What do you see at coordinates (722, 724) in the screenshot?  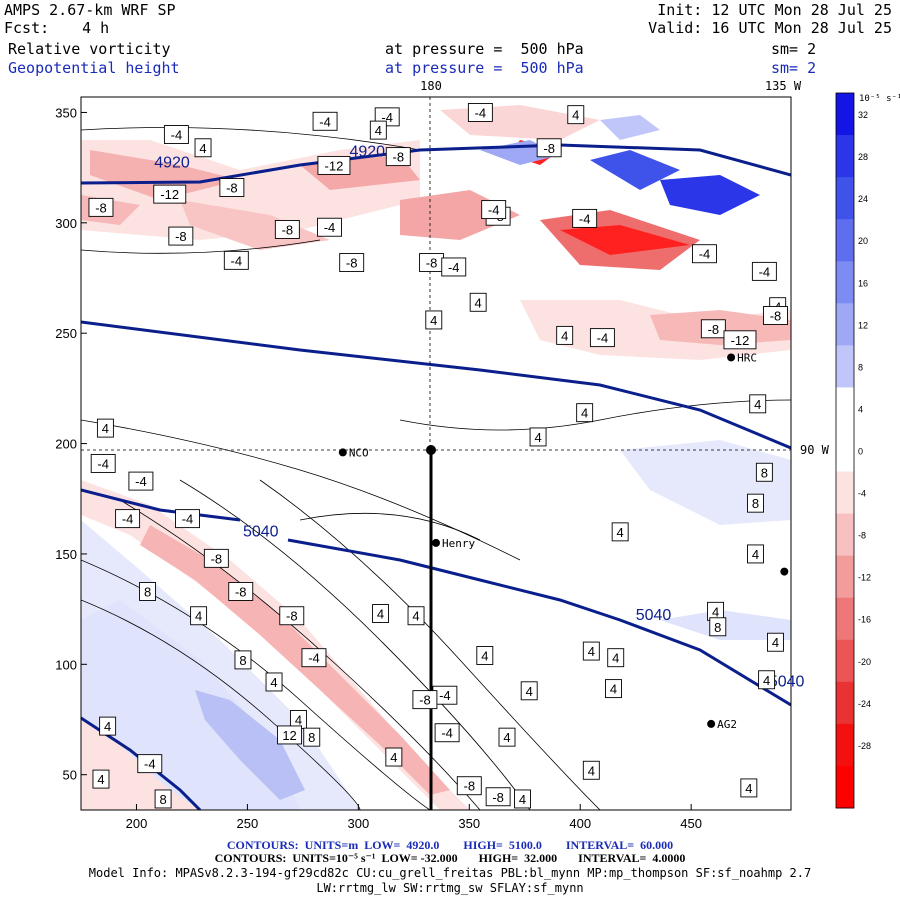 I see `station-marker: AG2` at bounding box center [722, 724].